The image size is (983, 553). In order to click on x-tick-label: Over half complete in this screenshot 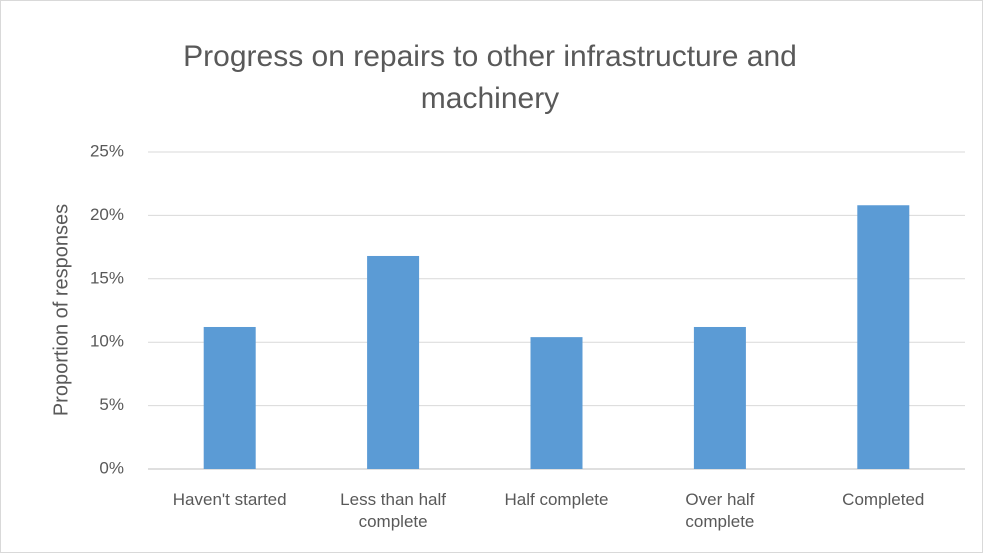, I will do `click(720, 510)`.